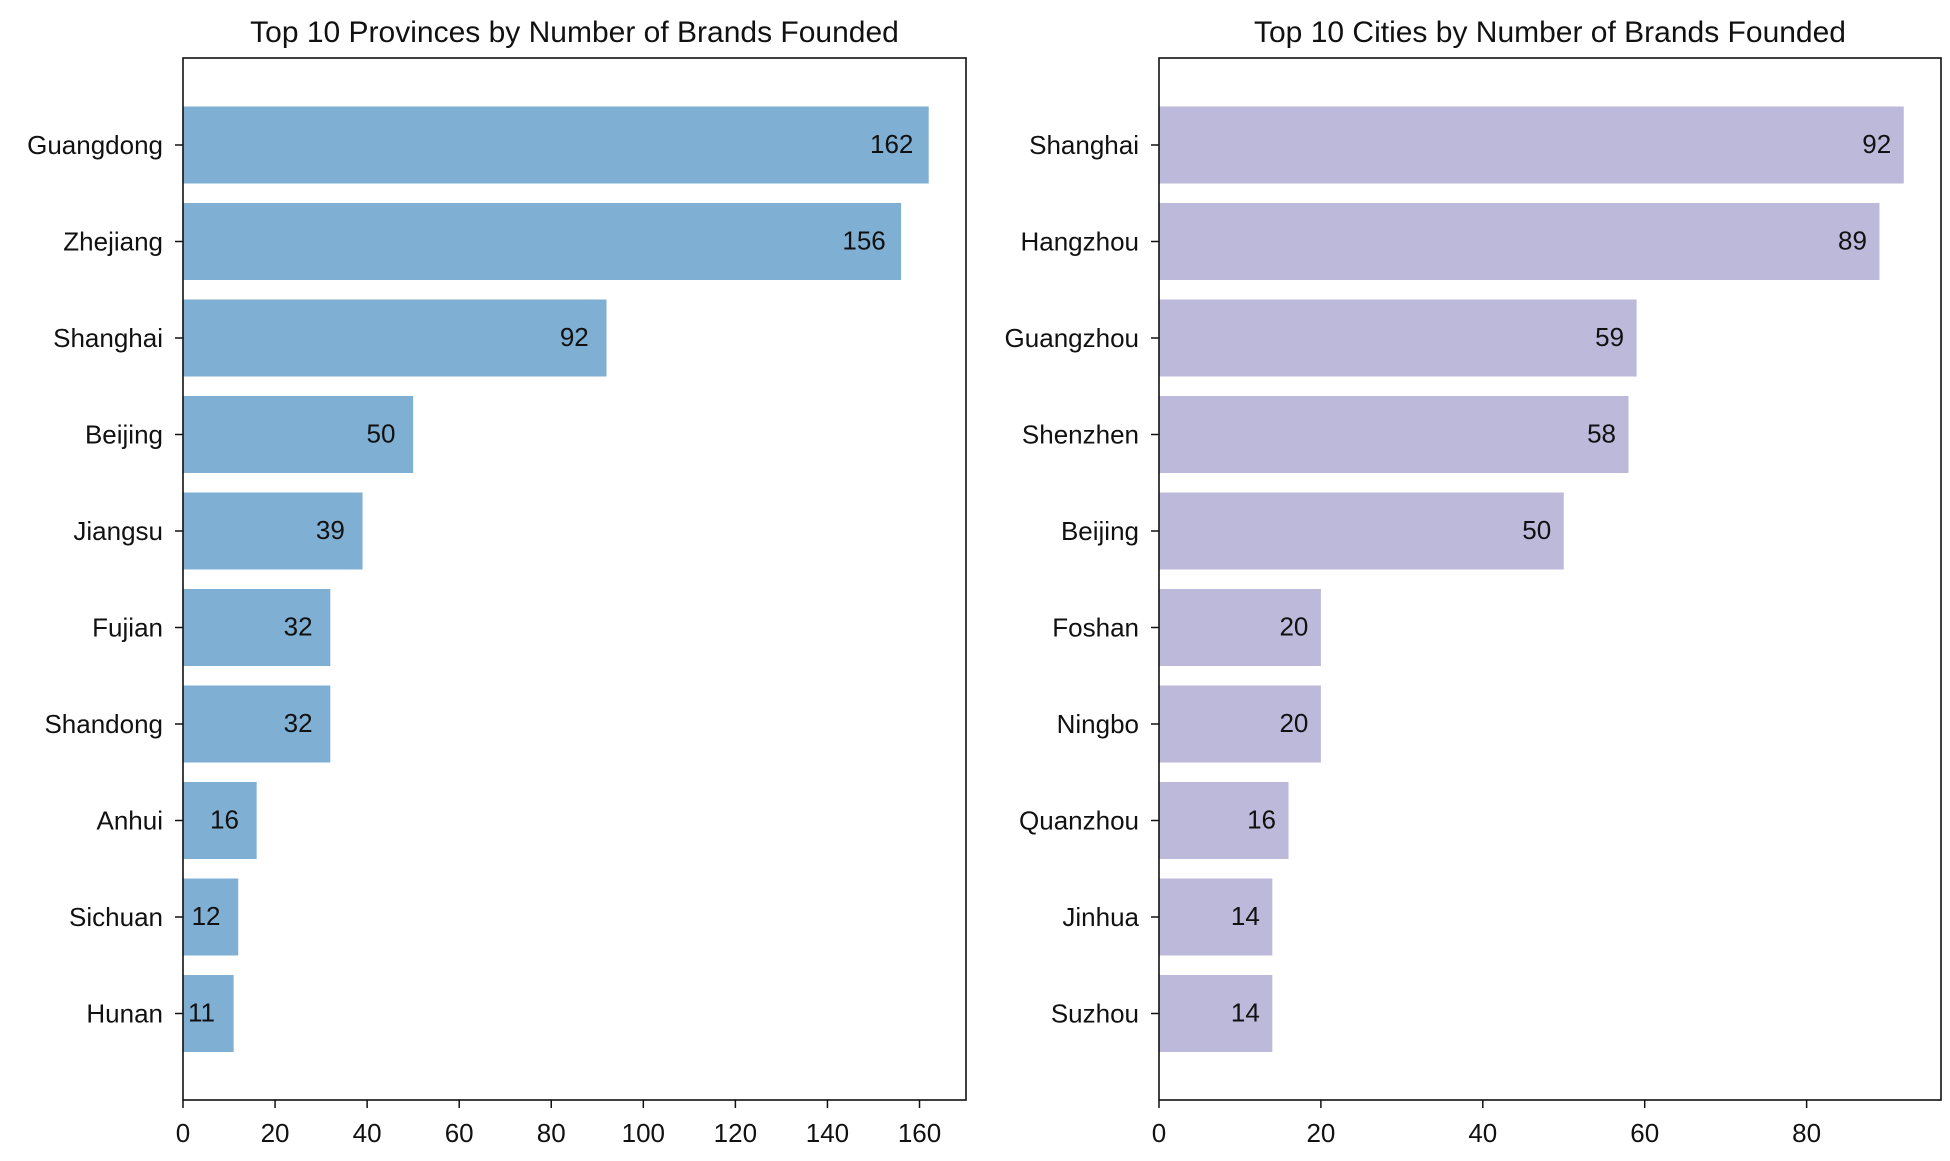 Image resolution: width=1950 pixels, height=1161 pixels. What do you see at coordinates (1079, 242) in the screenshot?
I see `y-tick-label: Hangzhou` at bounding box center [1079, 242].